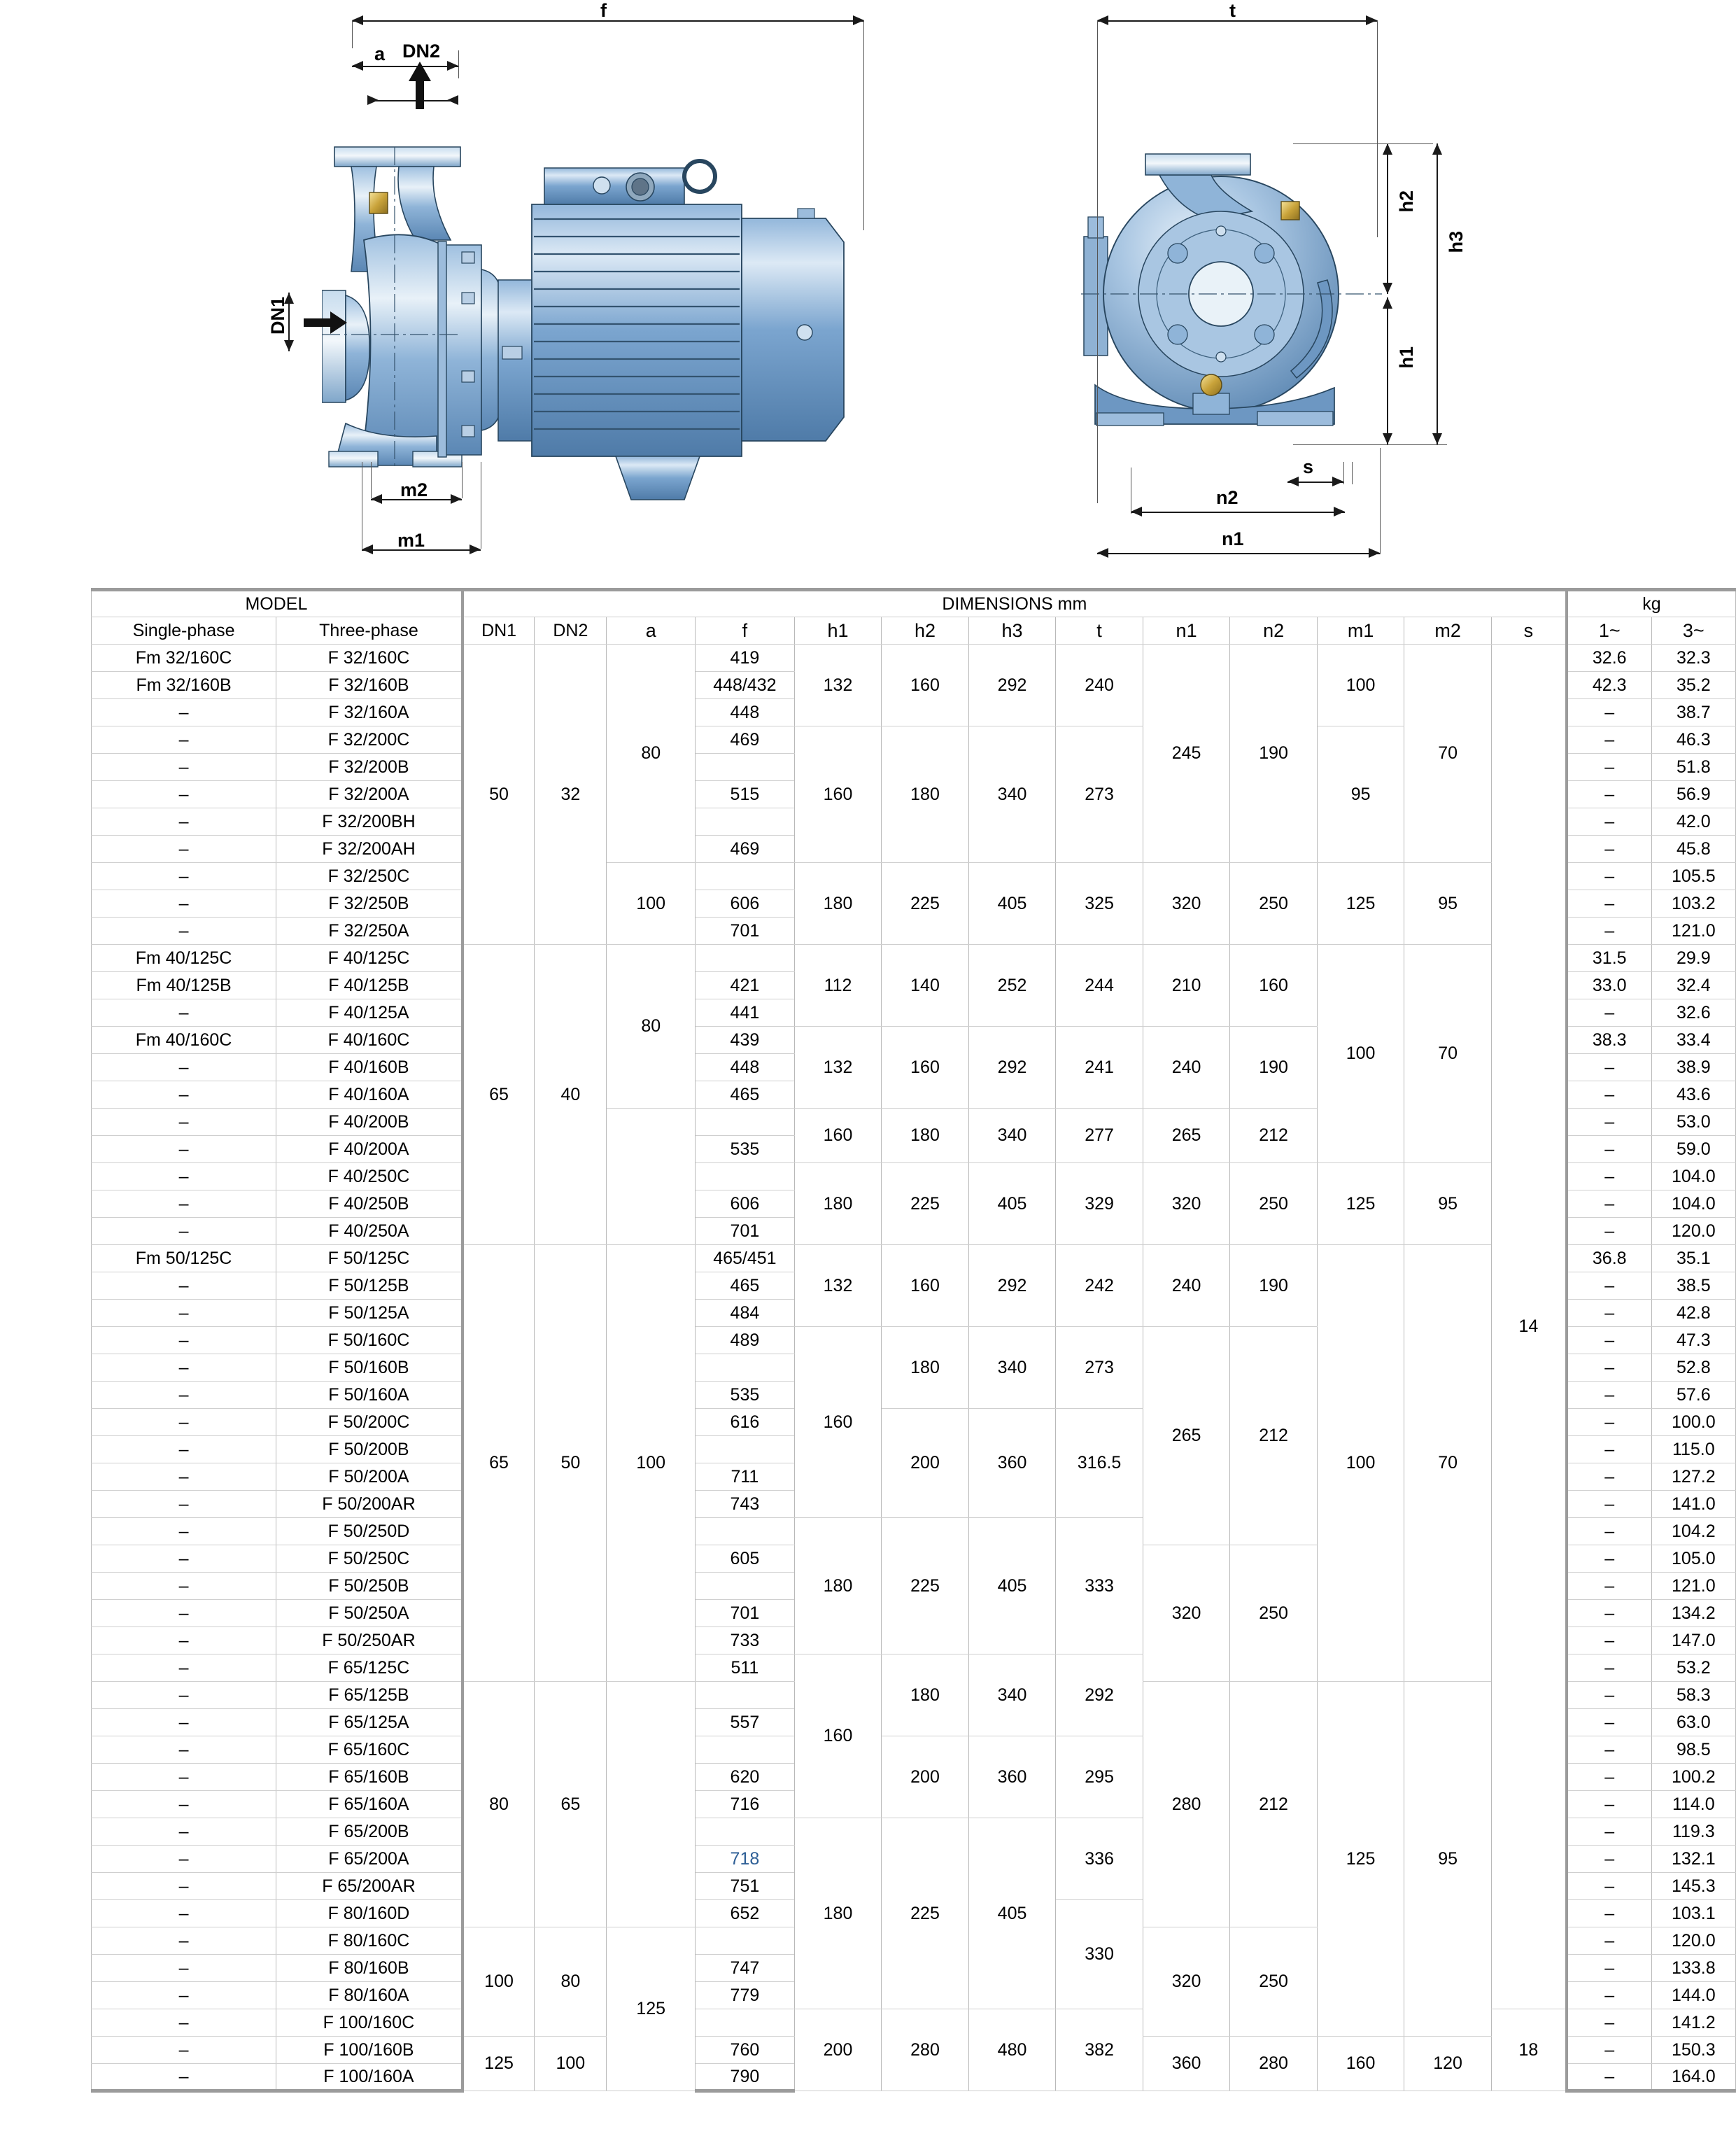 The width and height of the screenshot is (1736, 2136). What do you see at coordinates (745, 1204) in the screenshot?
I see `cell-f: 606` at bounding box center [745, 1204].